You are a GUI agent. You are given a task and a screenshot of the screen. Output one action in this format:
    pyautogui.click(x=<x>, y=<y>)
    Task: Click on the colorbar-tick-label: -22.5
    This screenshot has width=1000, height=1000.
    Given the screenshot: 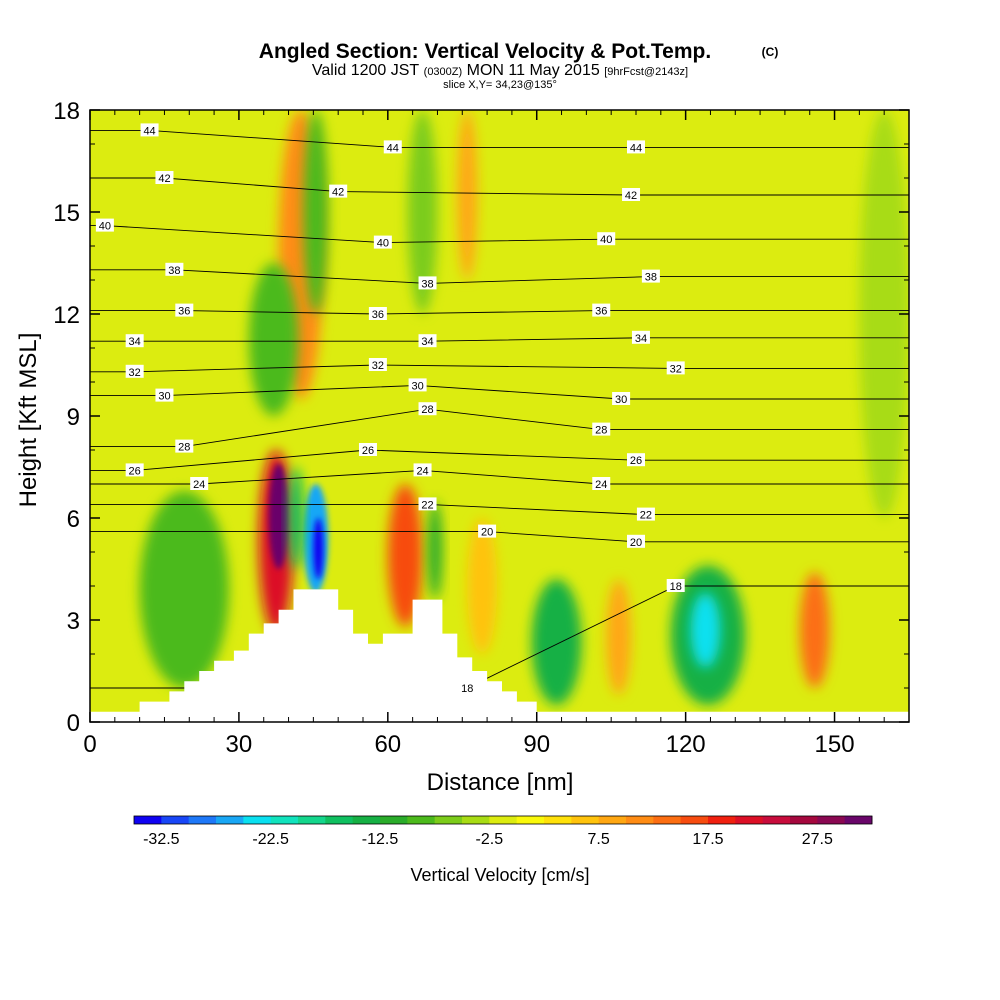 What is the action you would take?
    pyautogui.click(x=270, y=839)
    